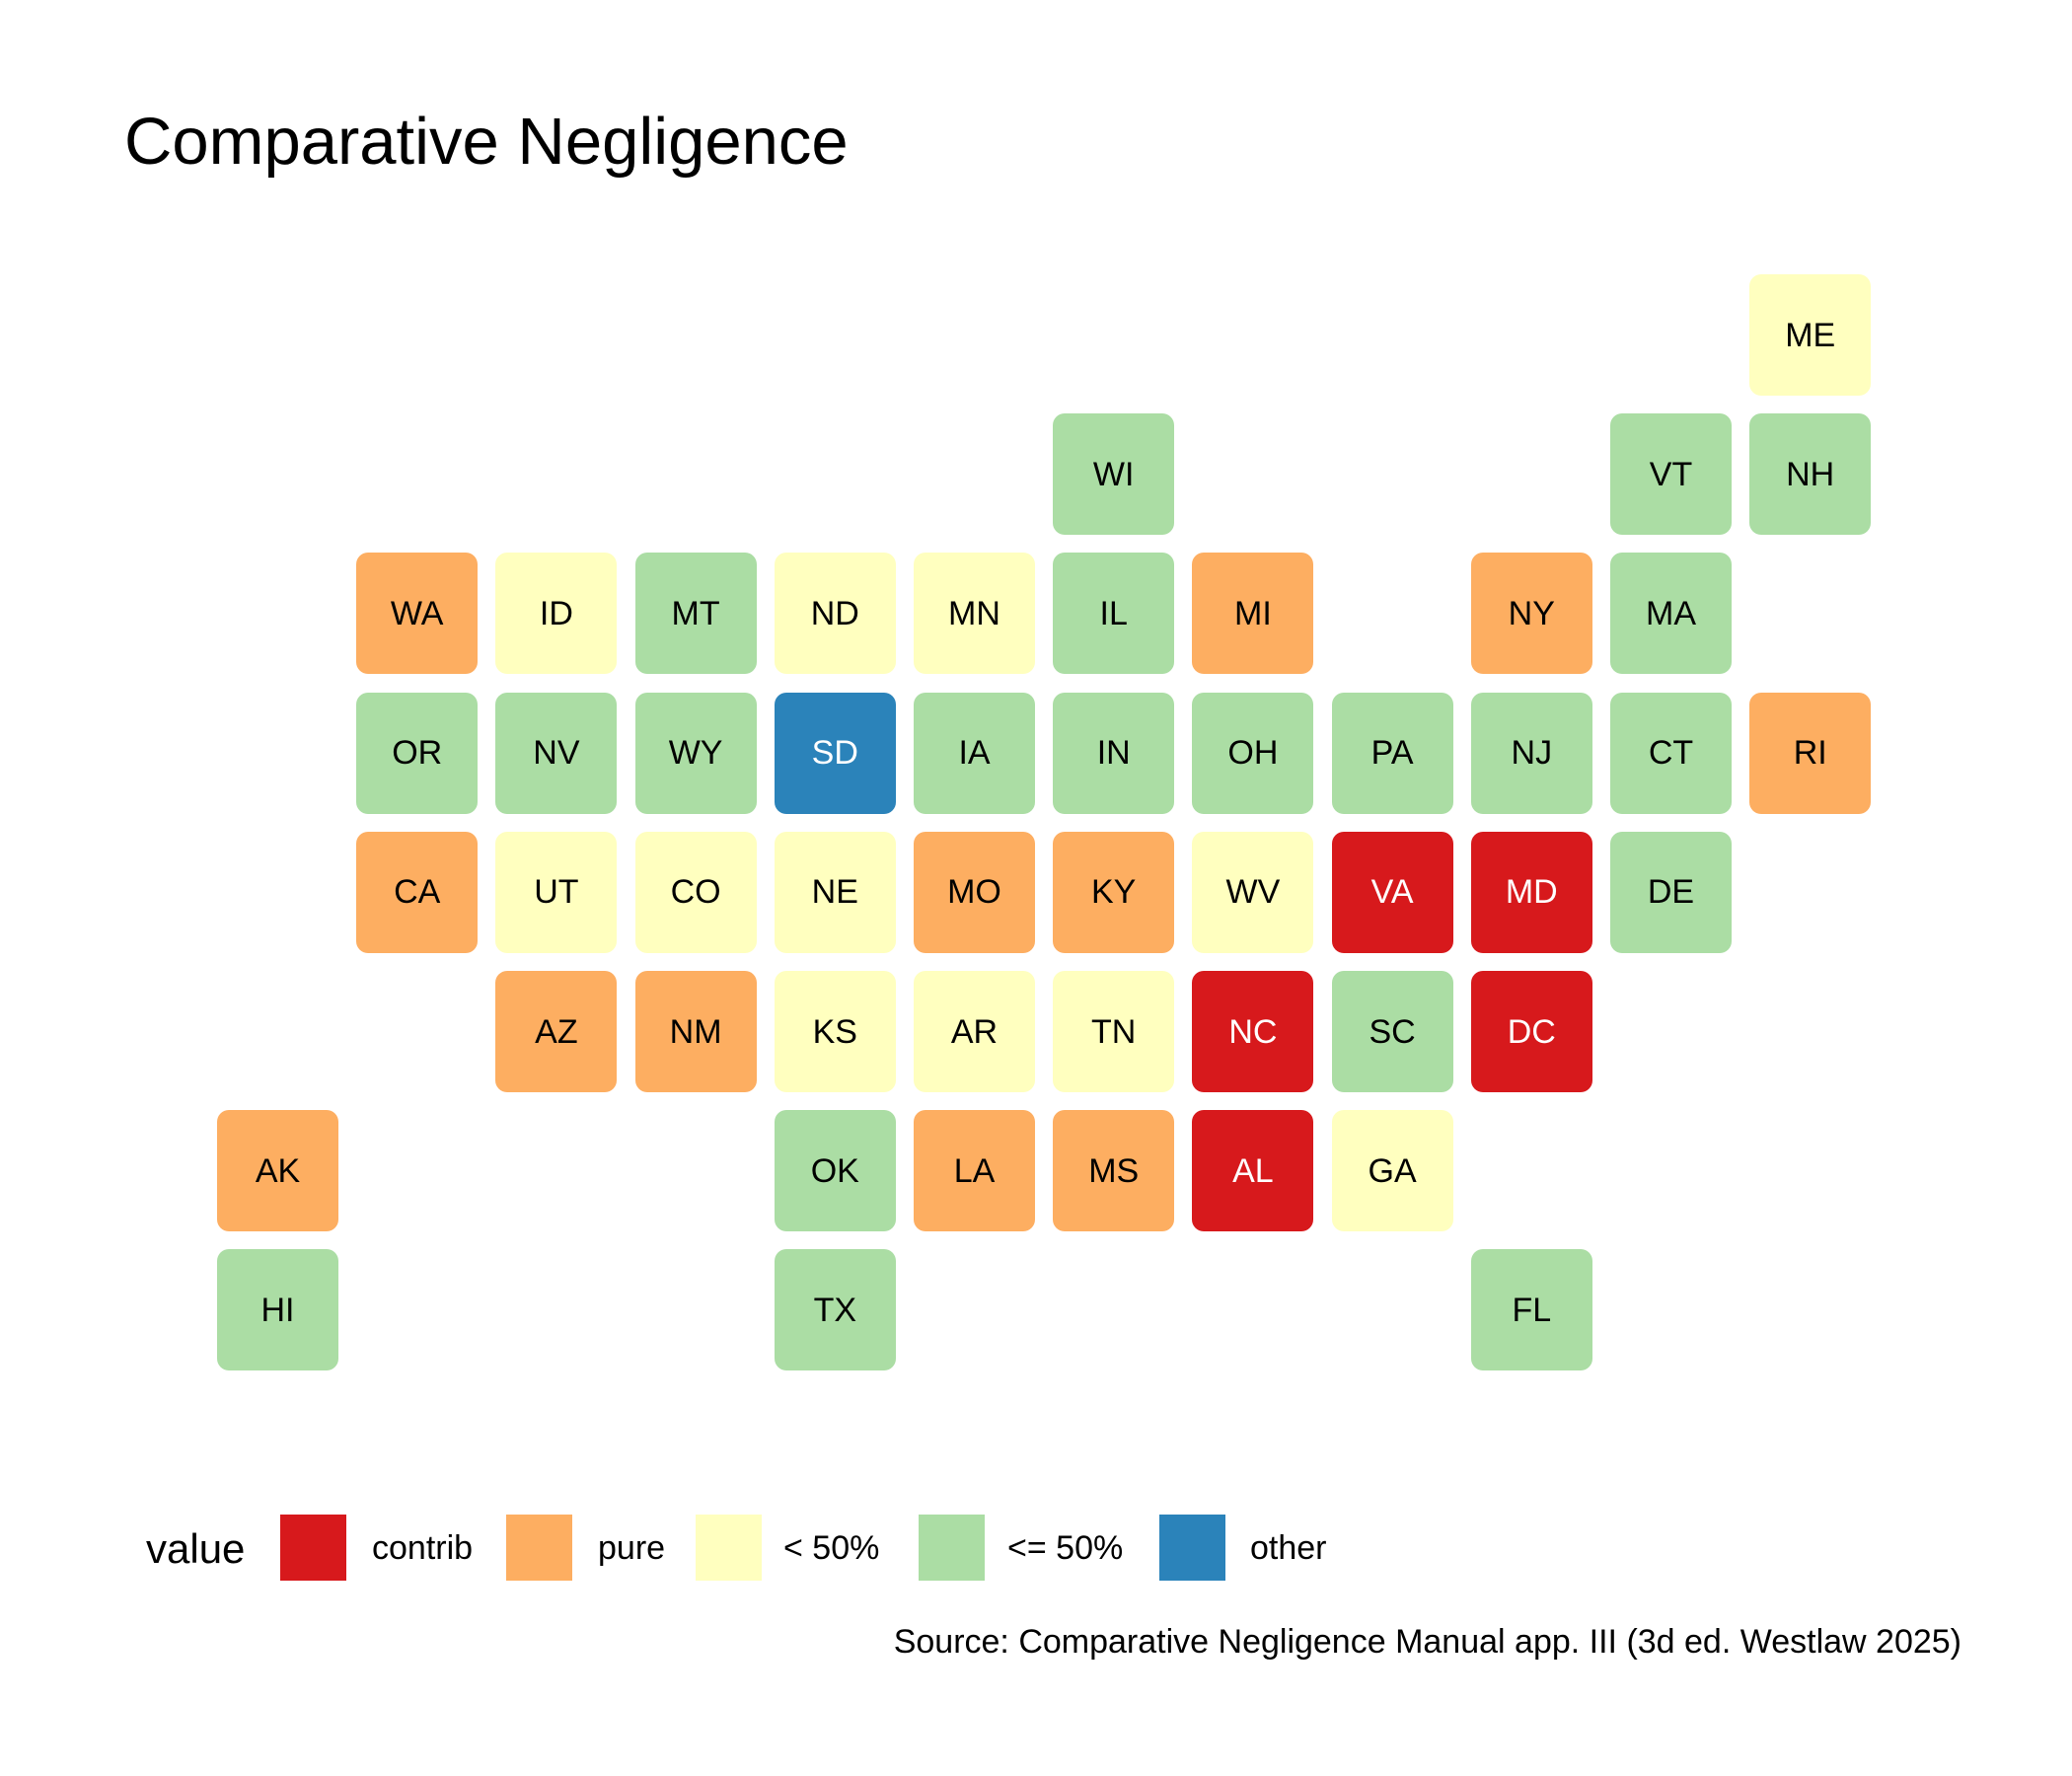 Image resolution: width=2072 pixels, height=1776 pixels. Describe the element at coordinates (1289, 1548) in the screenshot. I see `legend-label-other: other` at that location.